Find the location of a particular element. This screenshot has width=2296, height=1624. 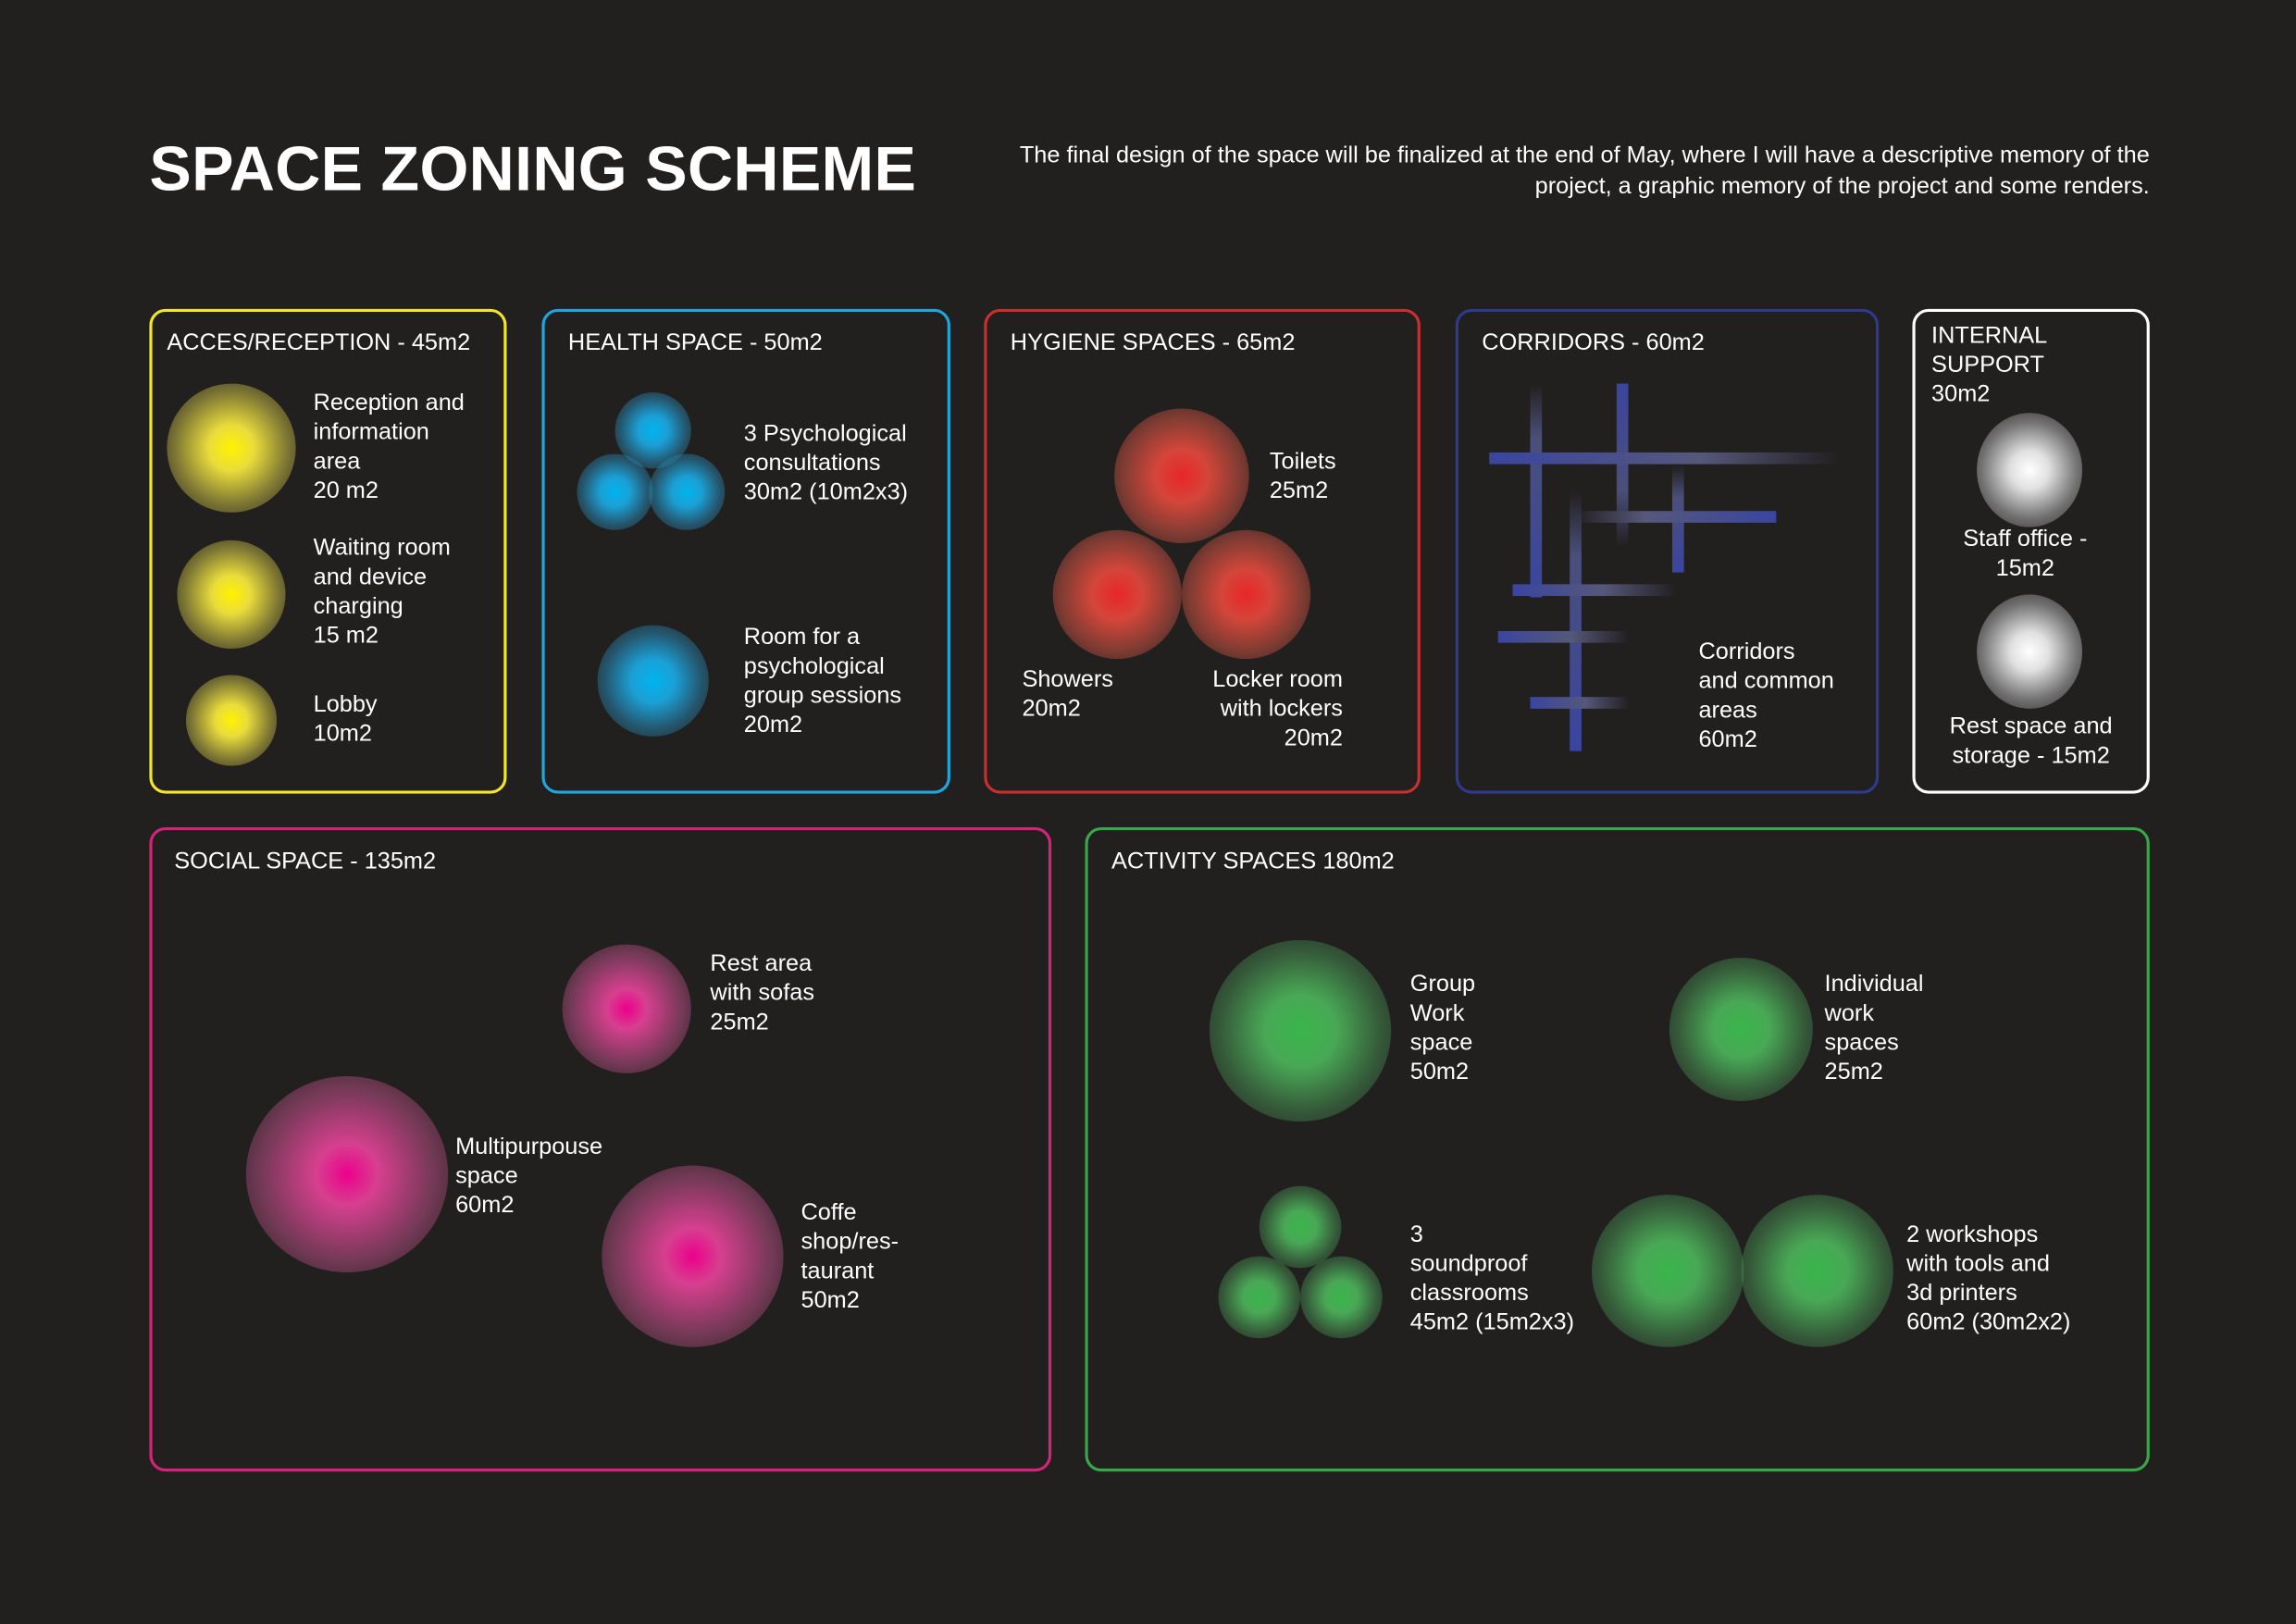

zone-item: Locker room with lockers 20m2 is located at coordinates (1278, 709).